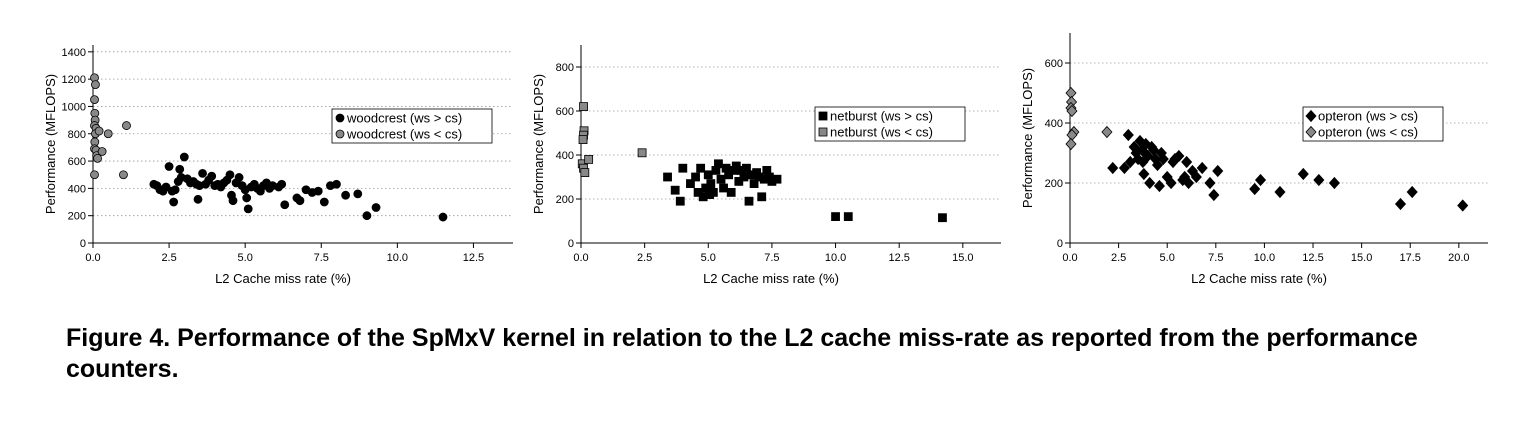  Describe the element at coordinates (881, 116) in the screenshot. I see `legend-label: netburst (ws > cs)` at that location.